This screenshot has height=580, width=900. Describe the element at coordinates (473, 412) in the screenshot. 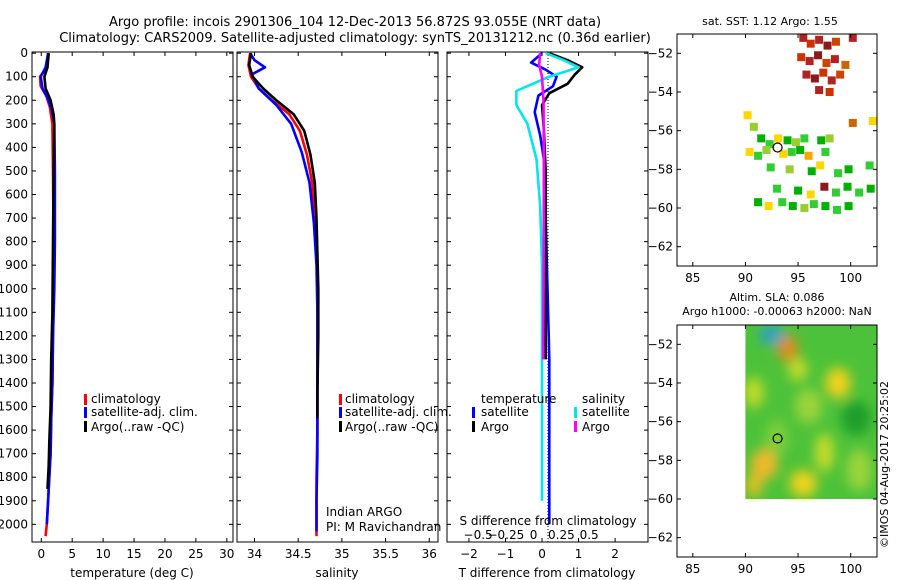

I see `legend-swatch-t-satellite` at that location.